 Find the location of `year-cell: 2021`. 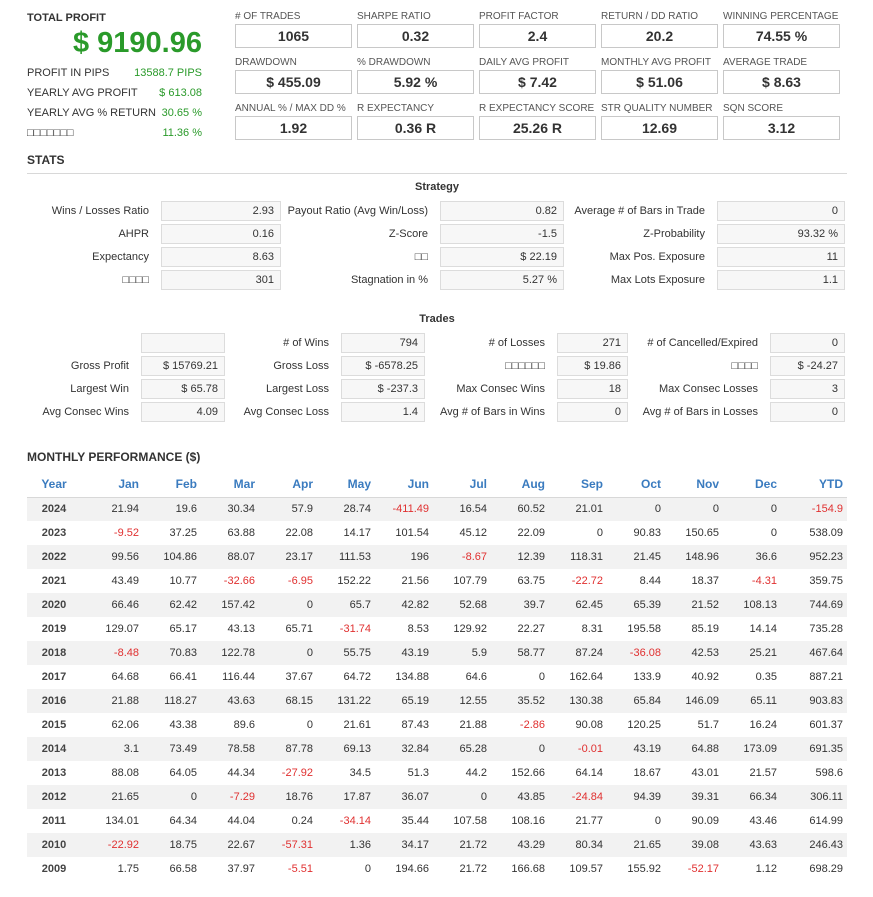

year-cell: 2021 is located at coordinates (54, 581).